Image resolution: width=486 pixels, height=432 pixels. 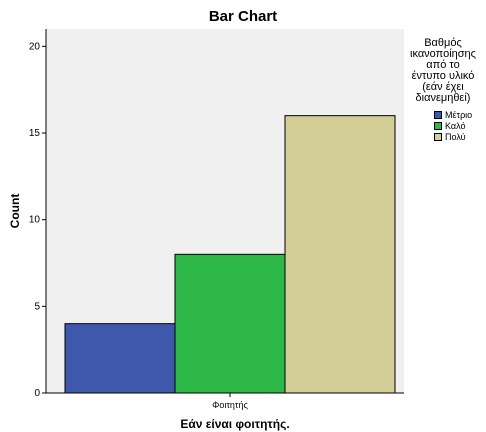 I want to click on bar-Καλό, so click(x=230, y=323).